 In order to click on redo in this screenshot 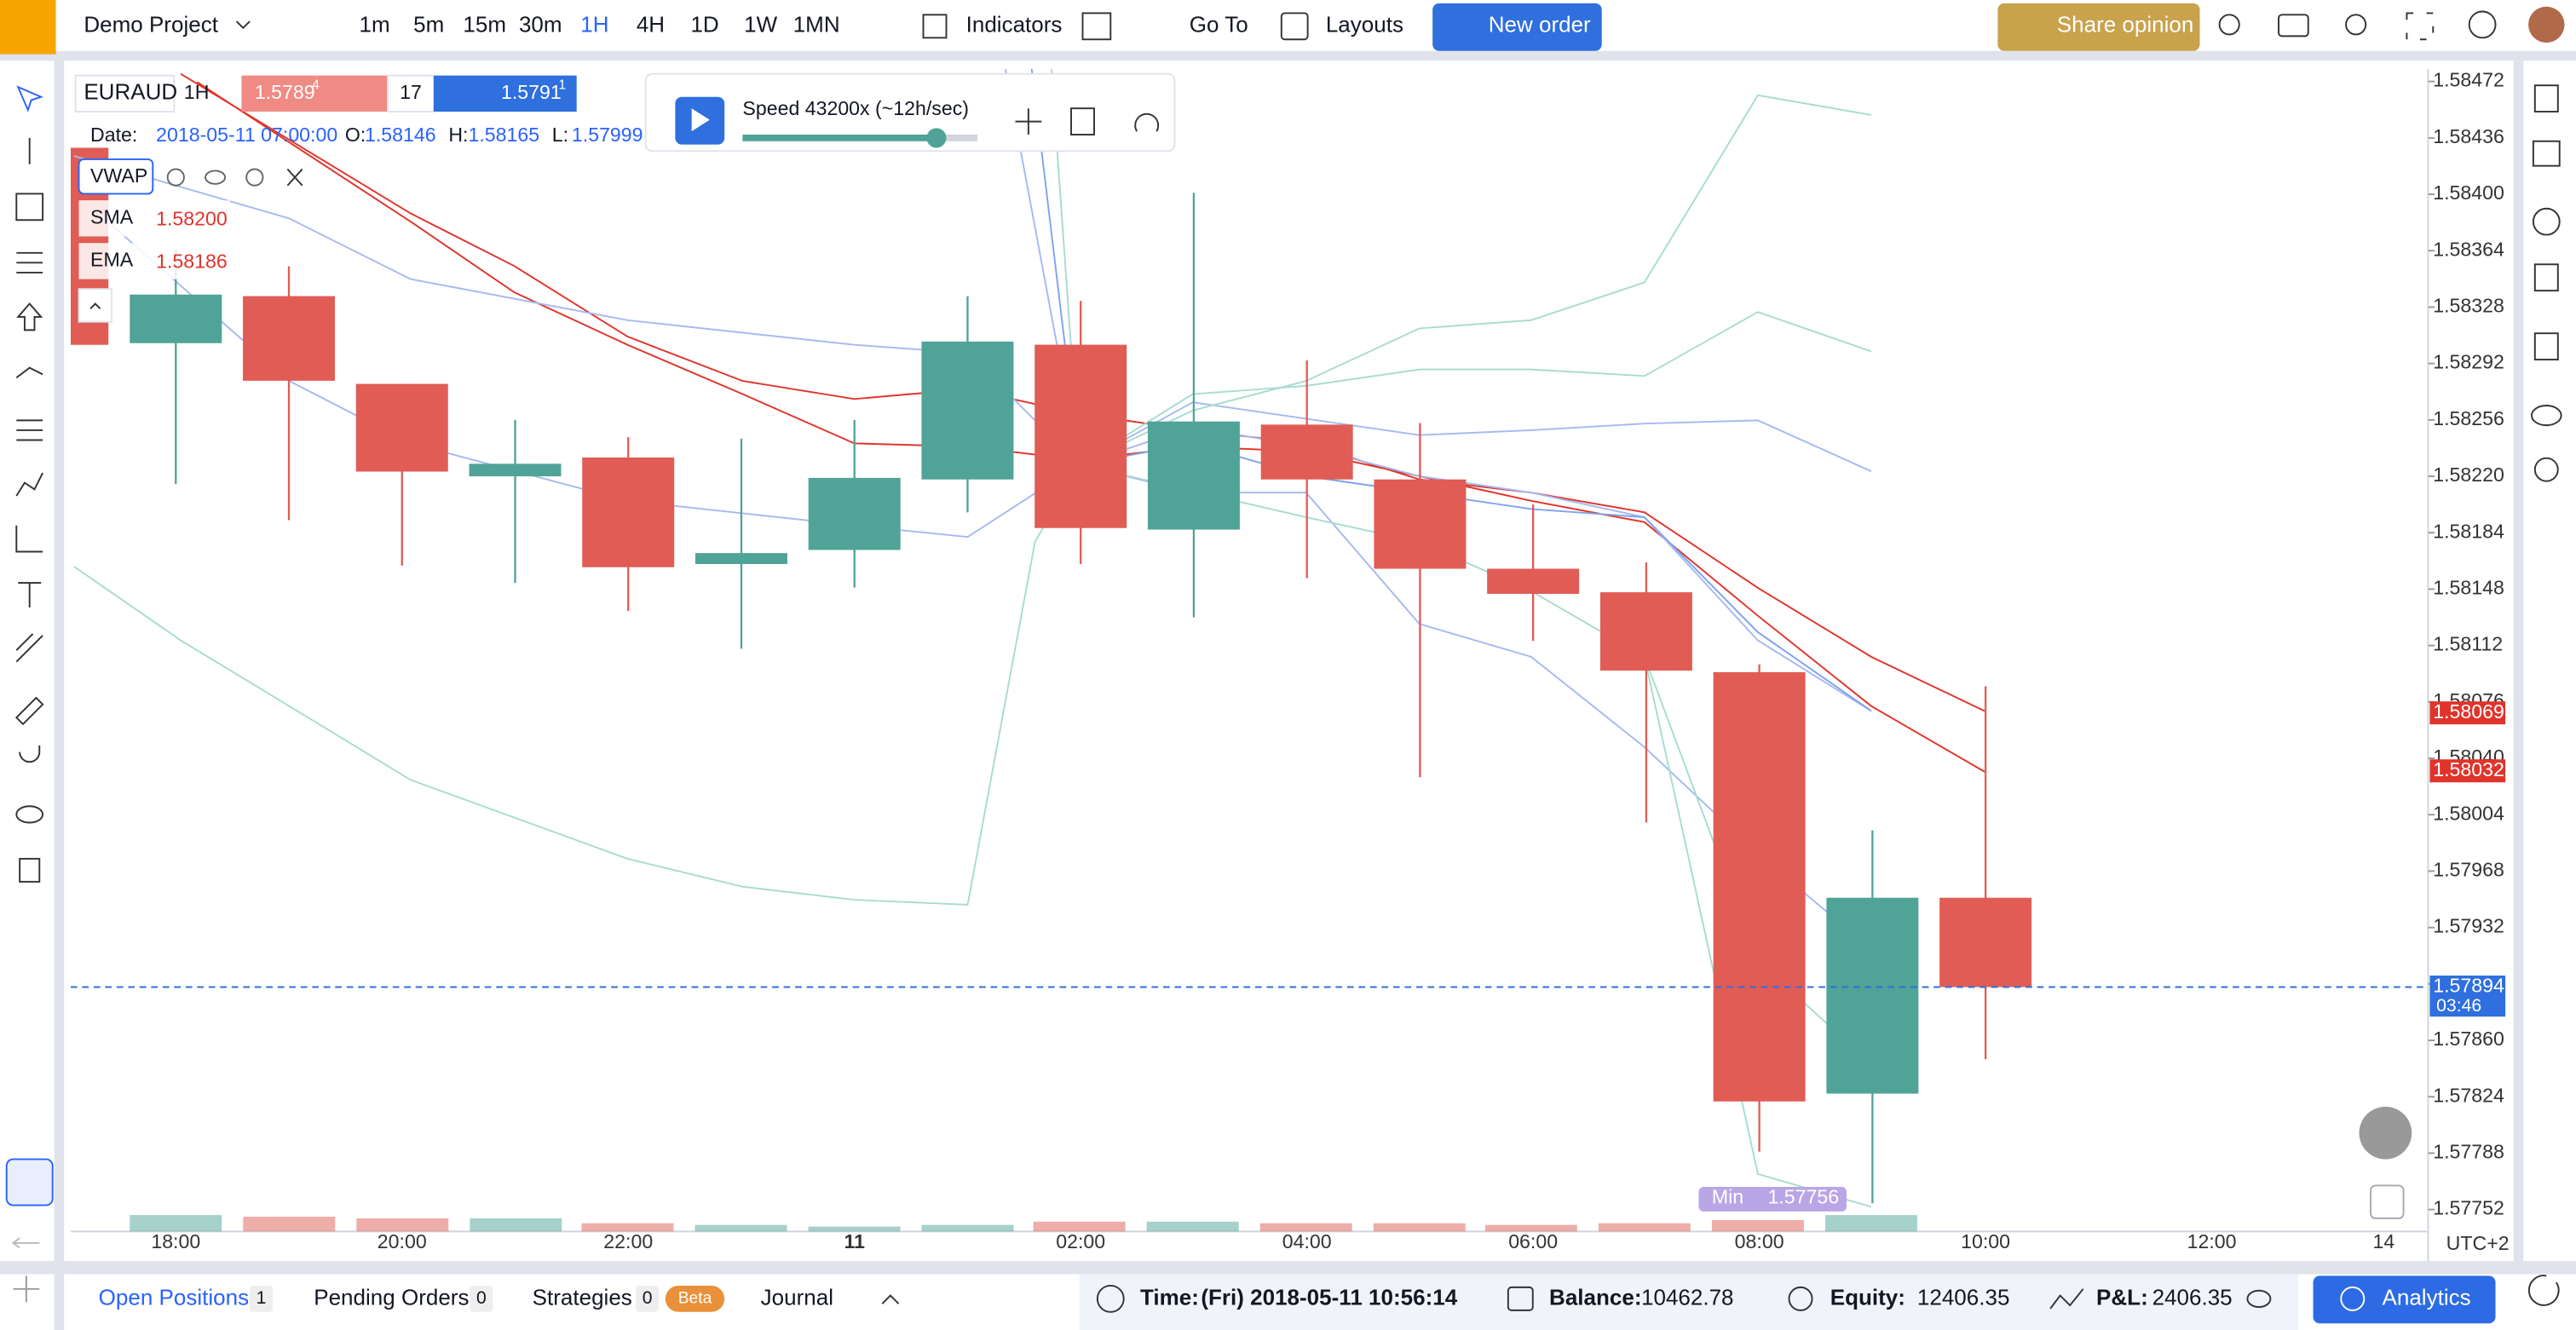, I will do `click(26, 1289)`.